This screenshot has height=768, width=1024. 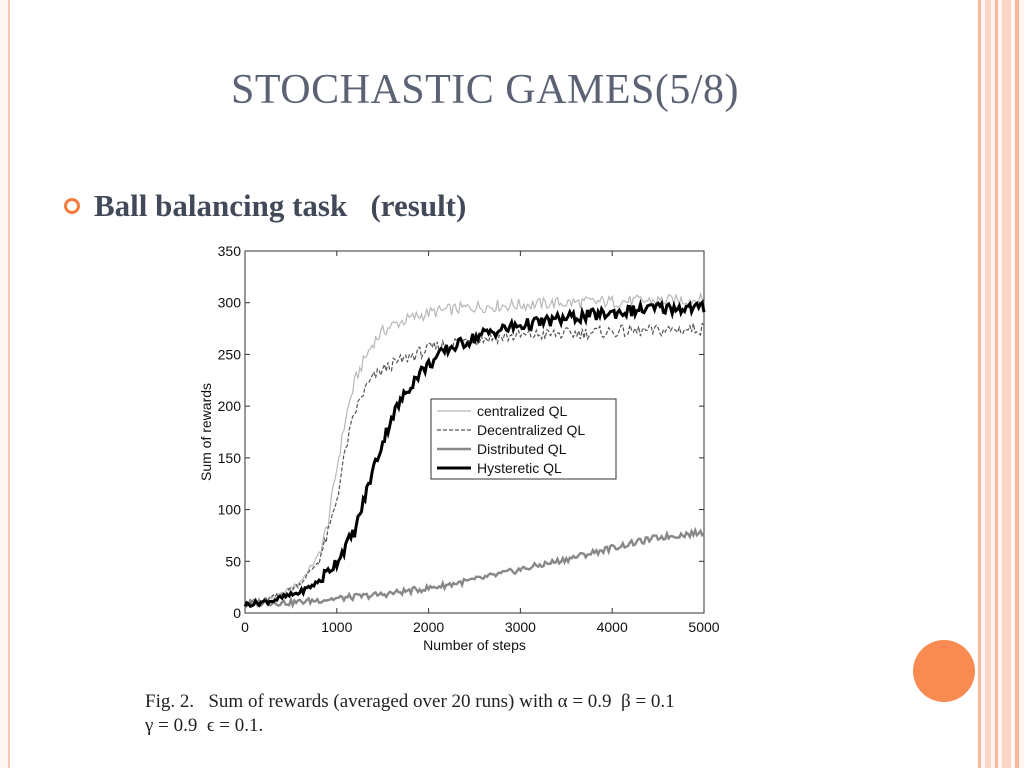 I want to click on x-tick-label: 0, so click(x=245, y=627).